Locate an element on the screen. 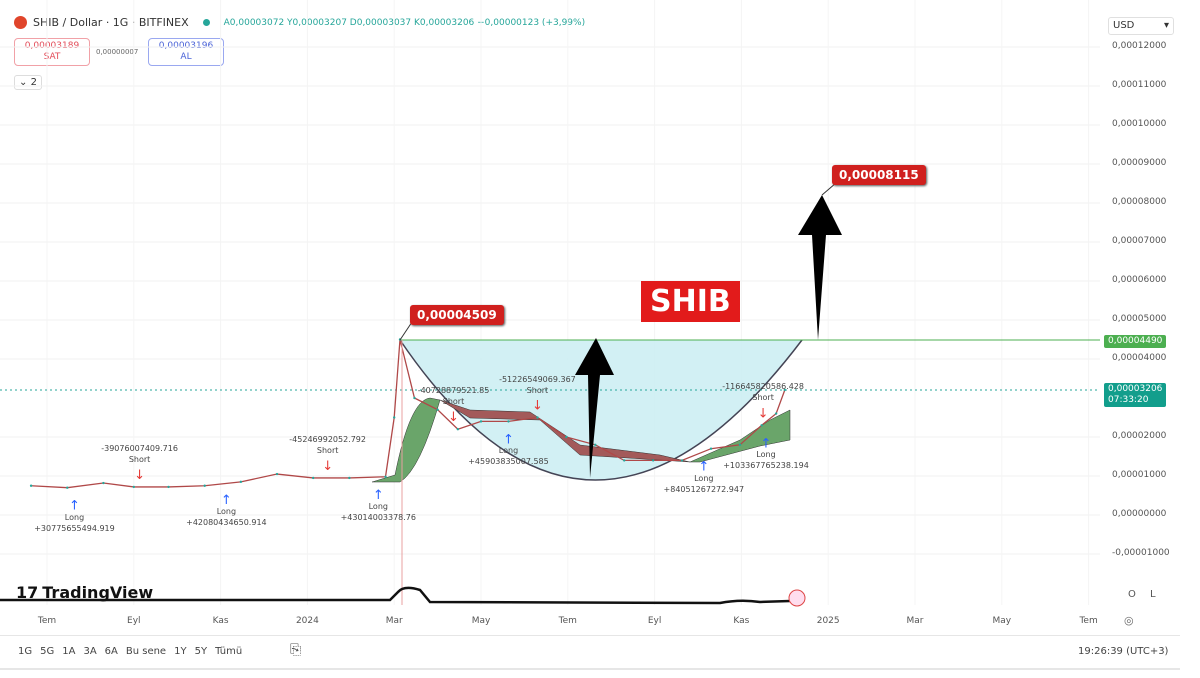 The width and height of the screenshot is (1200, 678). y-tick-label: 0,00012000 is located at coordinates (1139, 46).